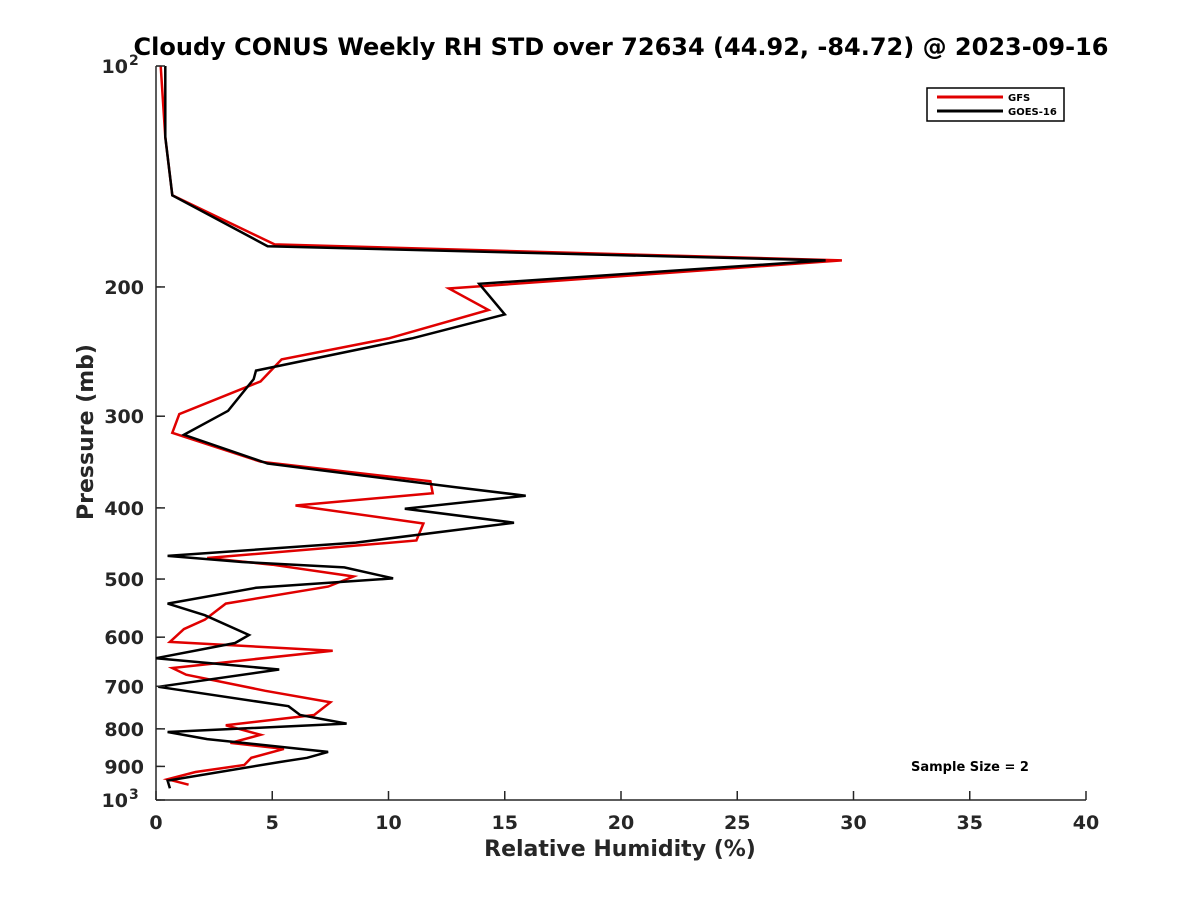 The height and width of the screenshot is (900, 1200). I want to click on legend-label-gfs: GFS, so click(1019, 98).